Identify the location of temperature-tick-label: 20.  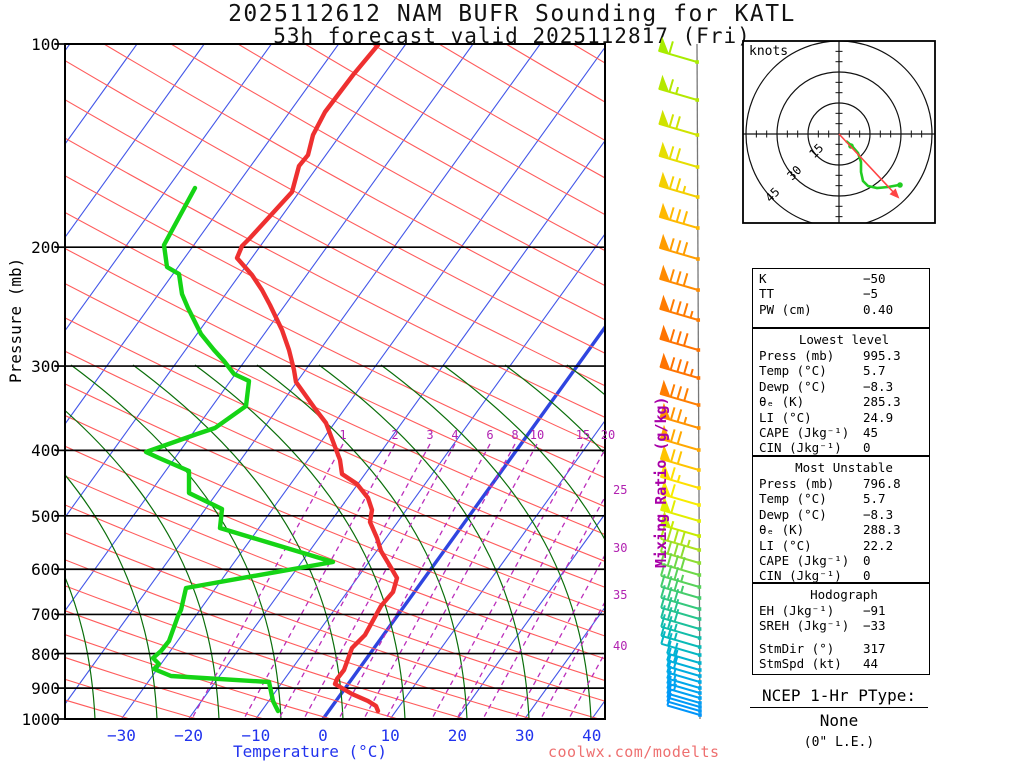
(457, 735).